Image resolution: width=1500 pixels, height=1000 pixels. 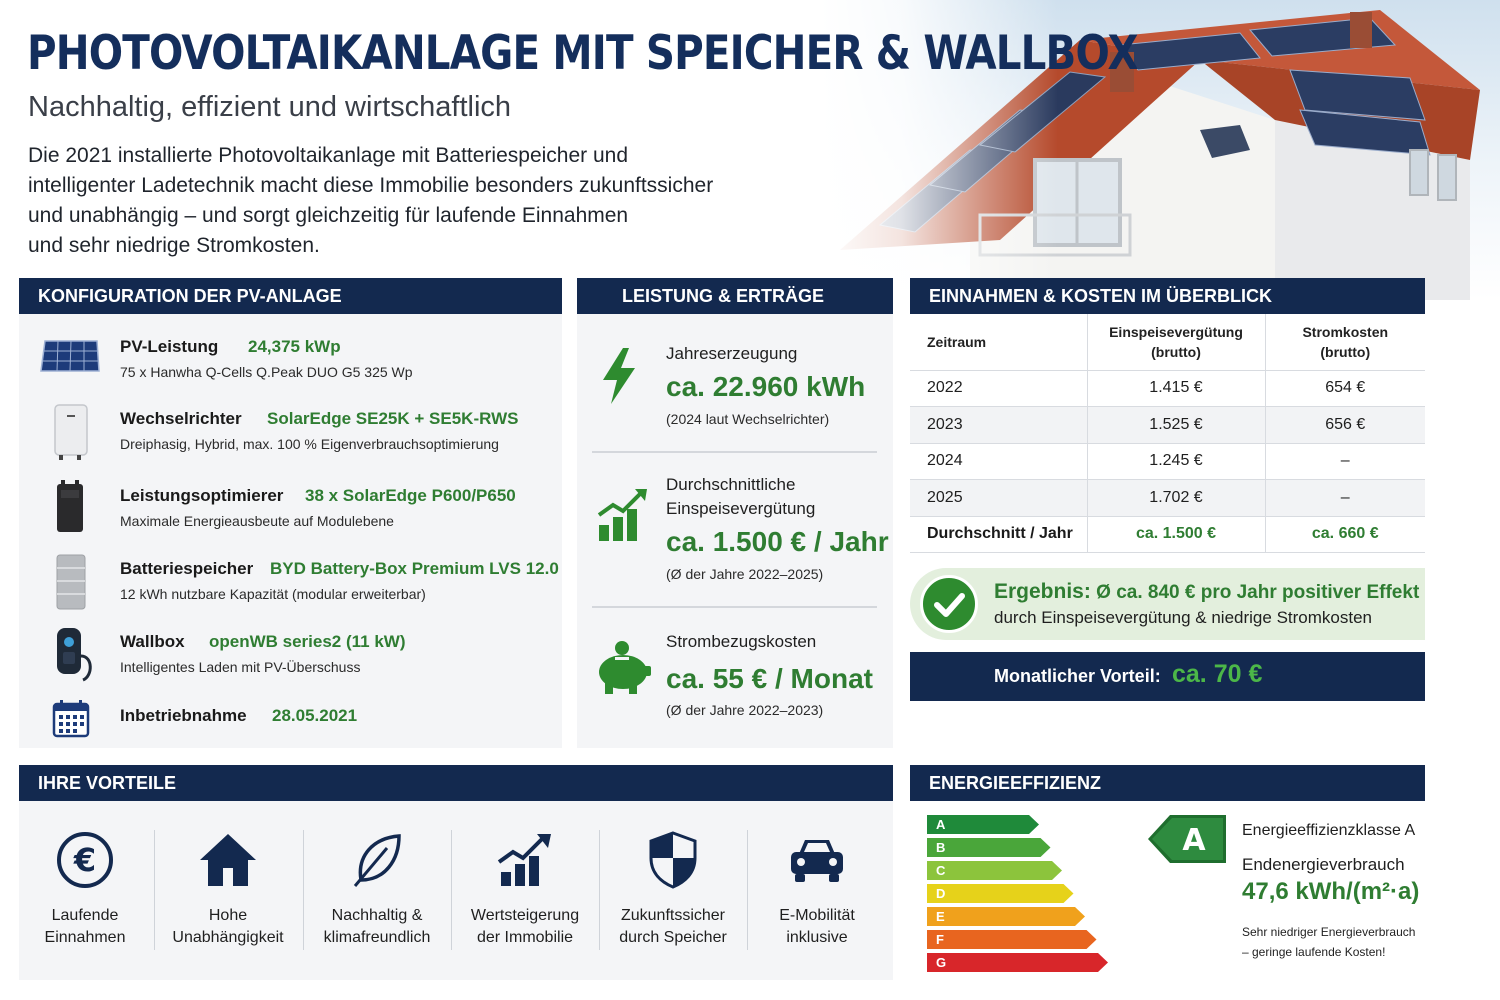 I want to click on table-cell: 656 €, so click(x=1345, y=425).